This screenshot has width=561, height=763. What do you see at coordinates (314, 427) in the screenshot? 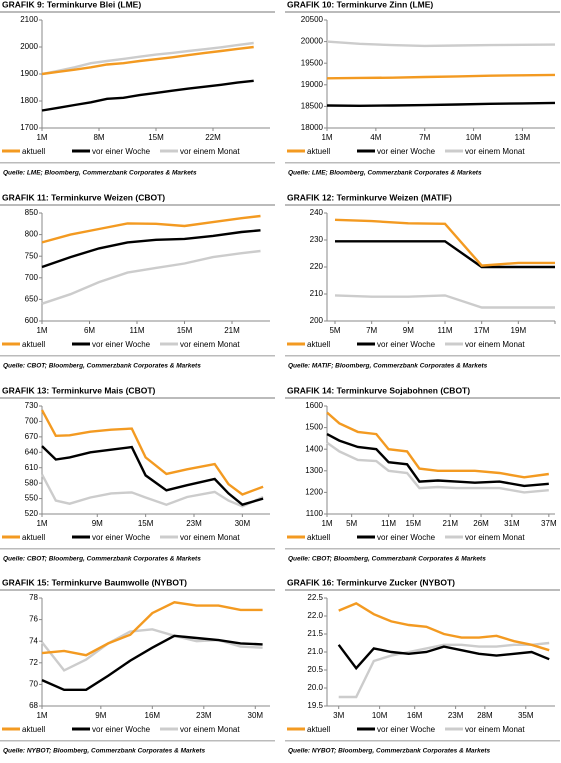
I see `y-tick-label: 1500` at bounding box center [314, 427].